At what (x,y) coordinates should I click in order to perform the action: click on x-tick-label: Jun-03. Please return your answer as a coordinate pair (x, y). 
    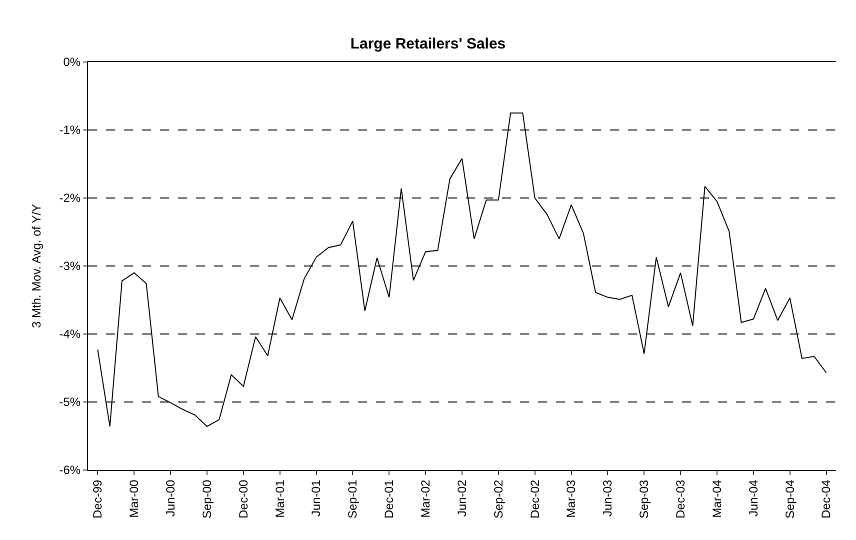
    Looking at the image, I should click on (607, 498).